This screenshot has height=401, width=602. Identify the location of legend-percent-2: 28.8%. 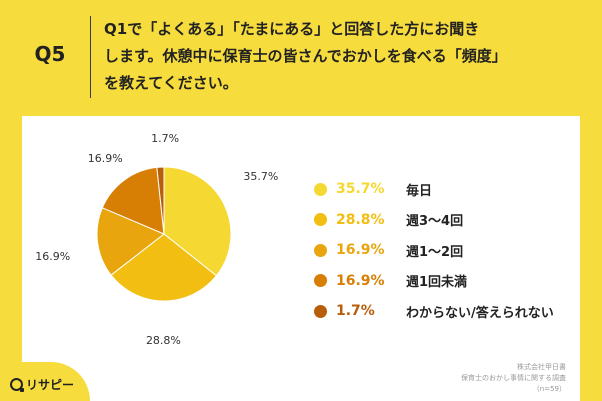
(360, 219).